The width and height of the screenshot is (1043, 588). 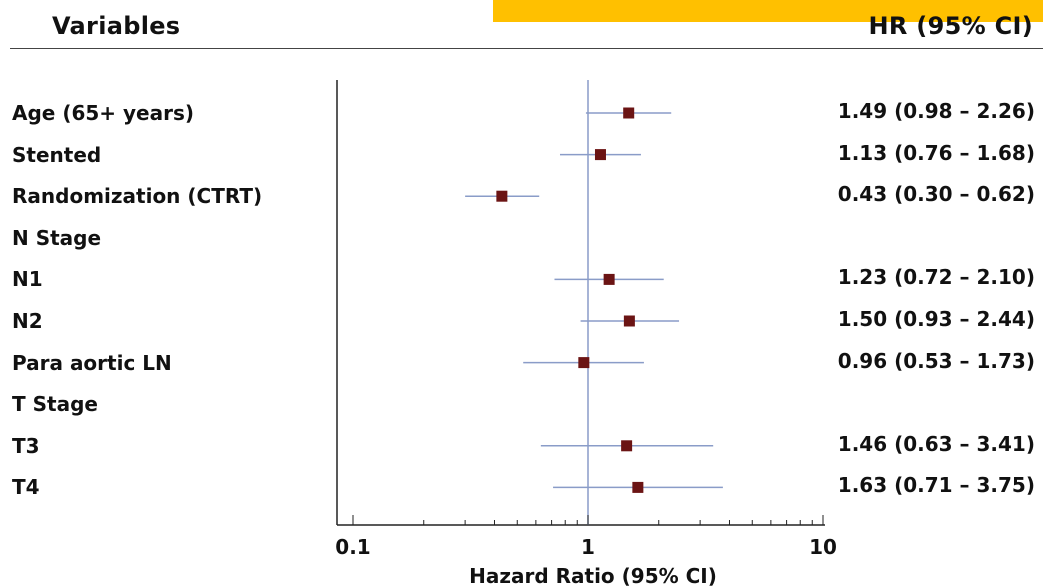 I want to click on row-label: T3, so click(x=26, y=445).